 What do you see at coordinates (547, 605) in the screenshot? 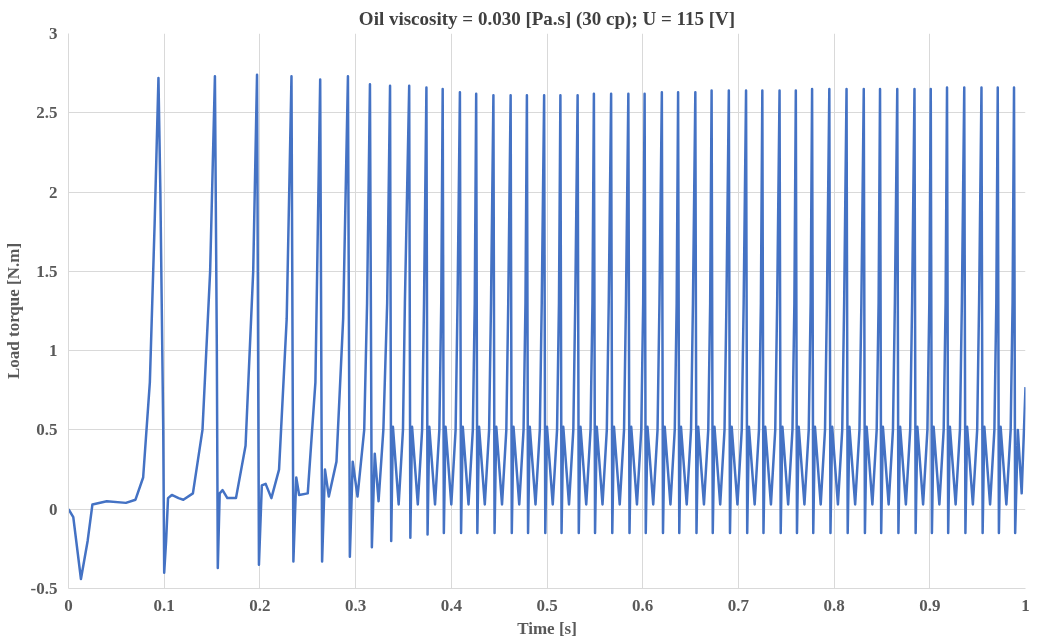
I see `x-tick-label: 0.5` at bounding box center [547, 605].